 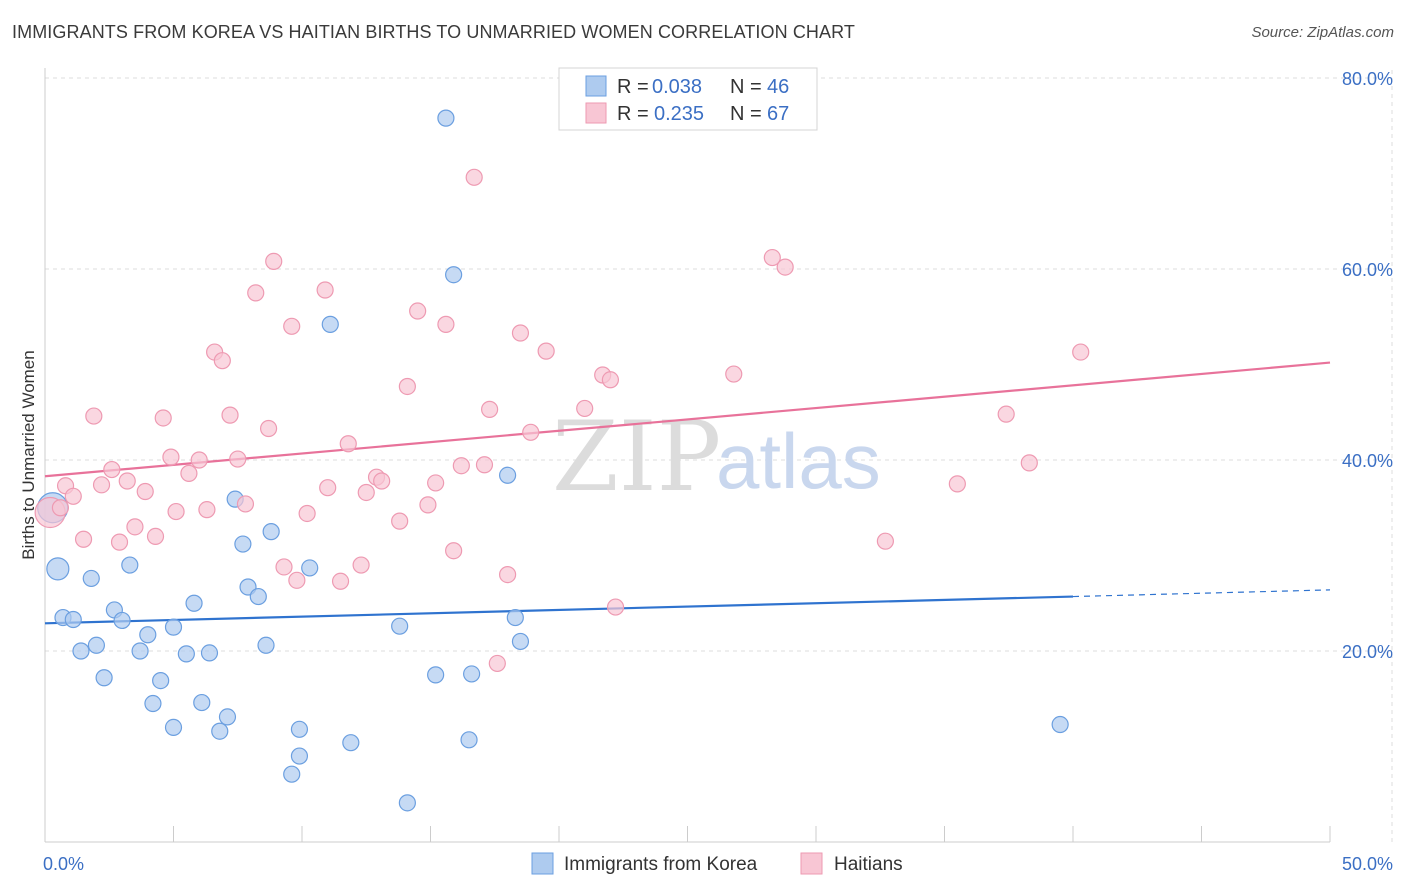 What do you see at coordinates (1367, 461) in the screenshot?
I see `y-tick-label: 40.0%` at bounding box center [1367, 461].